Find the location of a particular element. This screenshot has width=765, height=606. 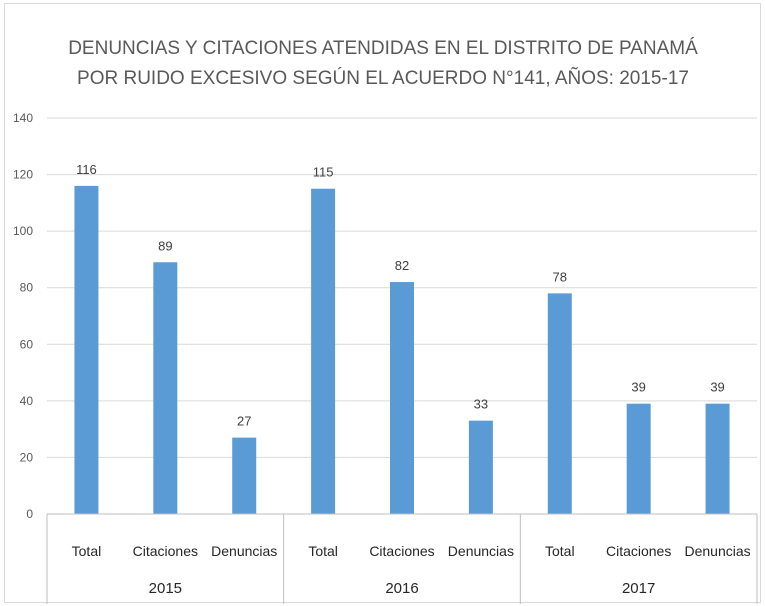

x-group-label: 2017 is located at coordinates (638, 588).